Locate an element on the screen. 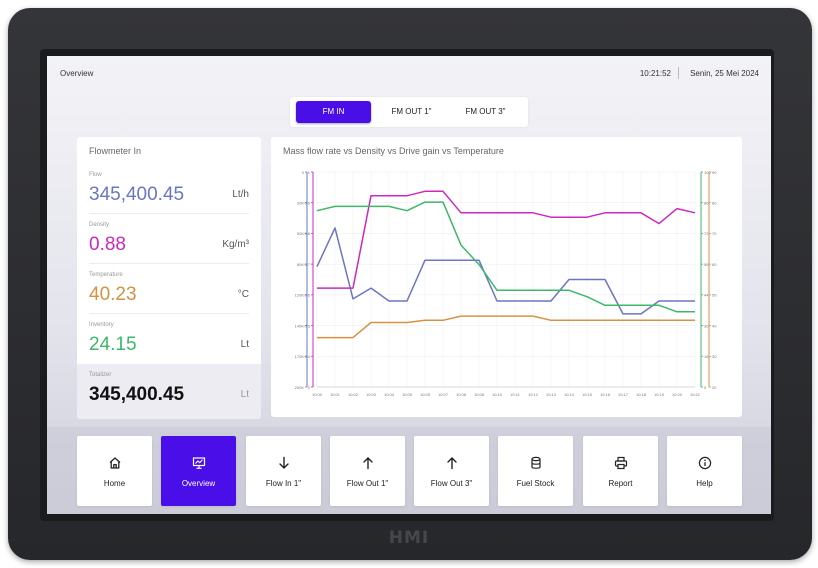  x-tick-label: 10:18 is located at coordinates (641, 394).